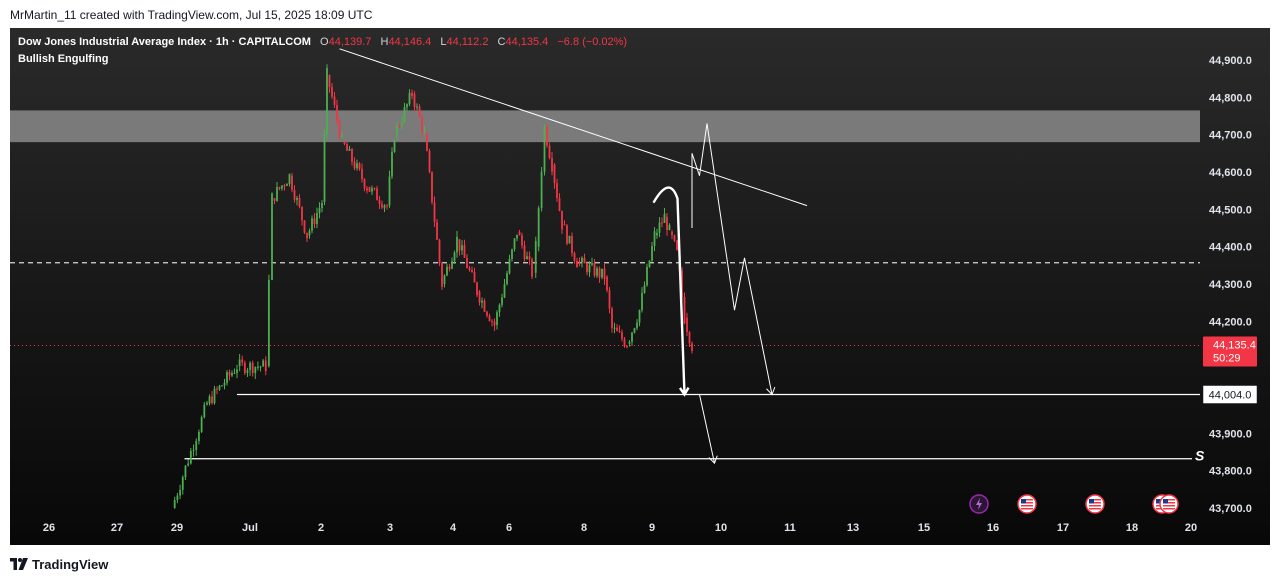 The width and height of the screenshot is (1281, 580). I want to click on open-label: O, so click(324, 42).